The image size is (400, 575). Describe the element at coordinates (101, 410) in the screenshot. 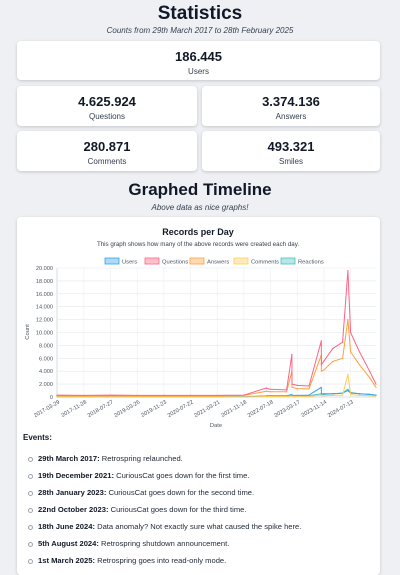

I see `x-tick-label: 2018-07-27` at that location.